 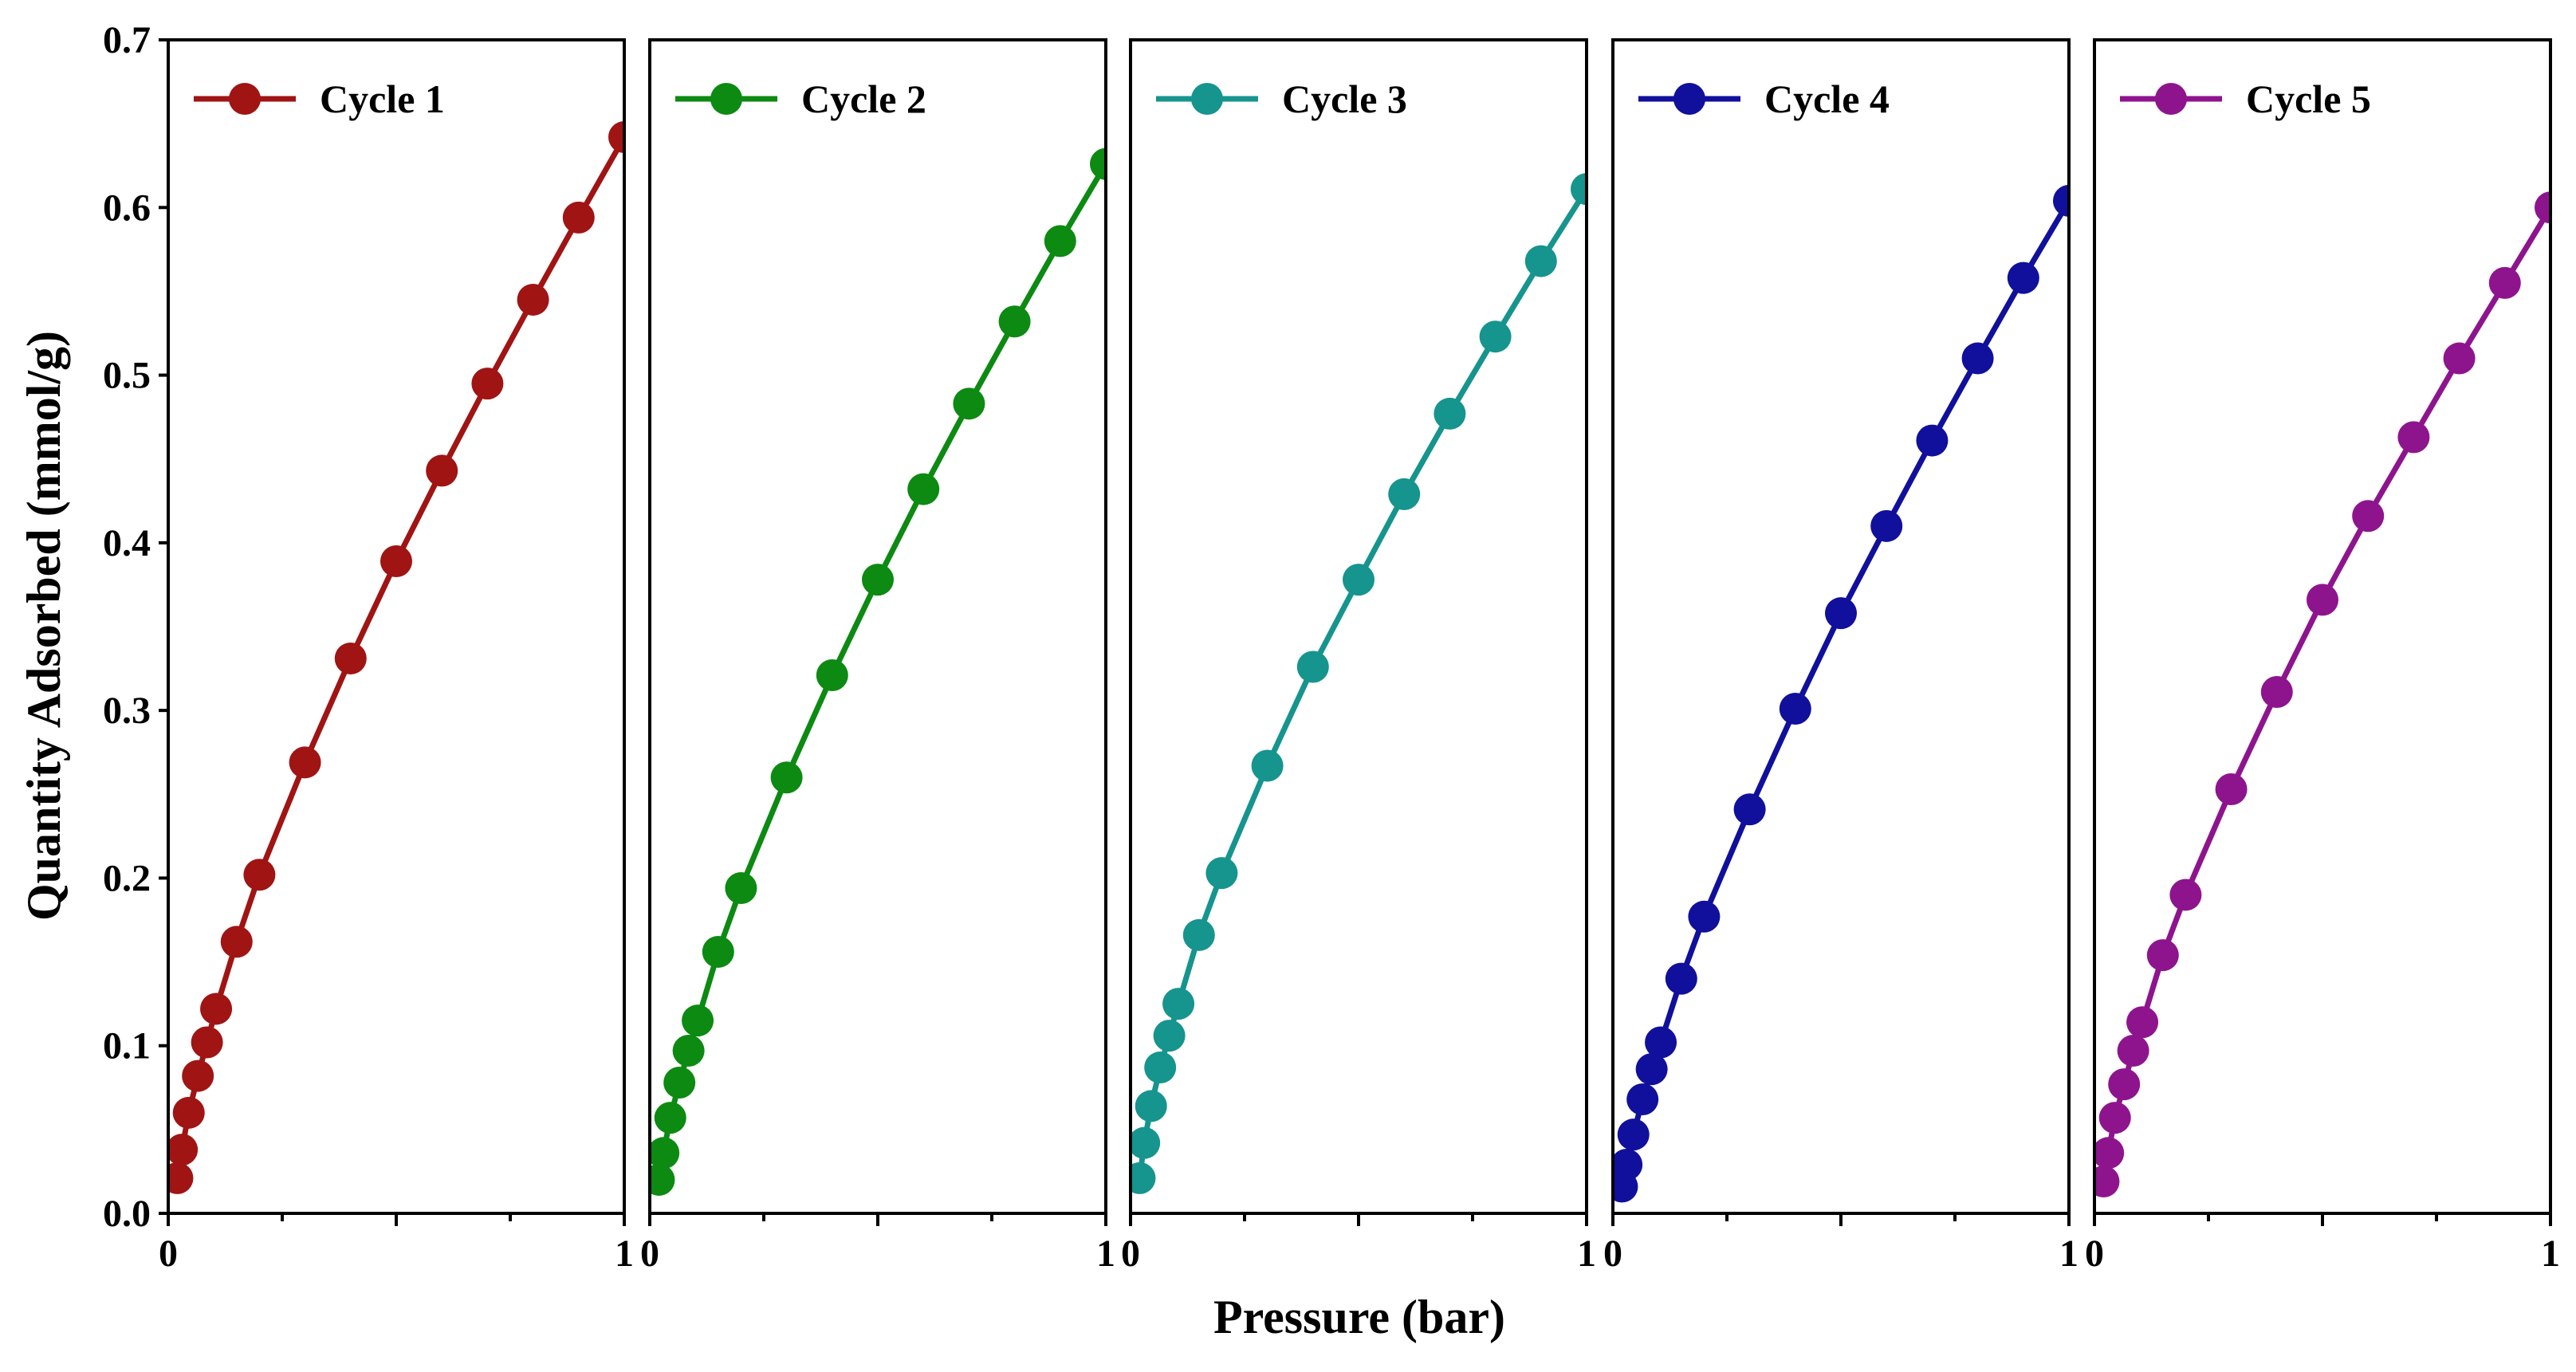 What do you see at coordinates (864, 99) in the screenshot?
I see `legend-label: Cycle 2` at bounding box center [864, 99].